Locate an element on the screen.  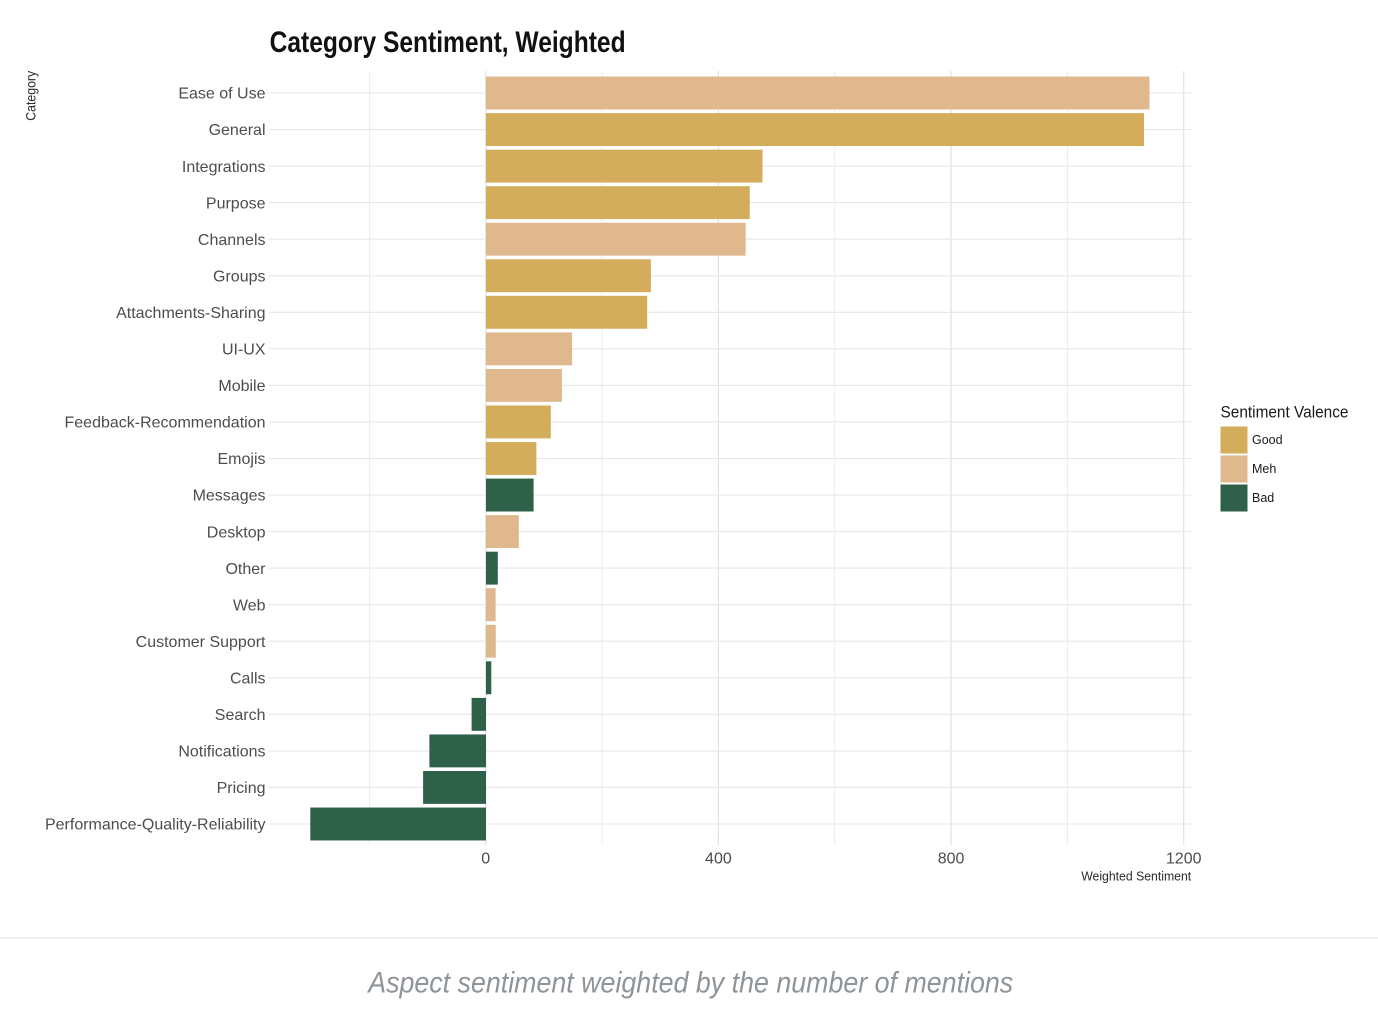
svg-text: General is located at coordinates (237, 130).